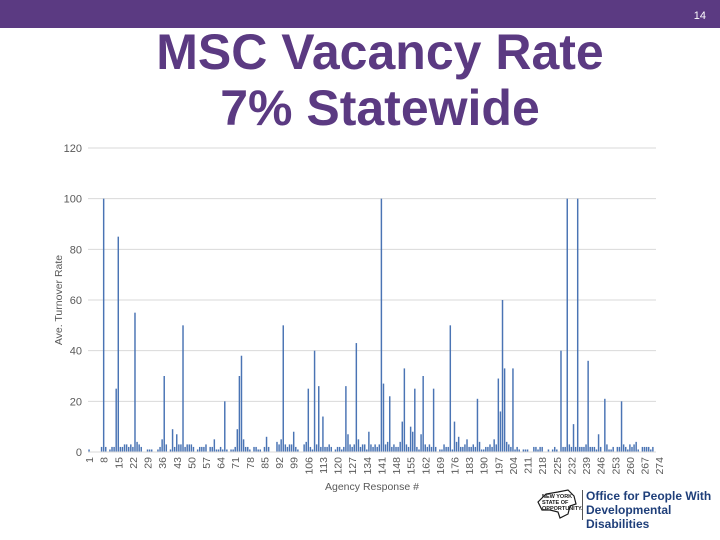 This screenshot has height=540, width=720. Describe the element at coordinates (470, 466) in the screenshot. I see `x-tick-label: 183` at that location.